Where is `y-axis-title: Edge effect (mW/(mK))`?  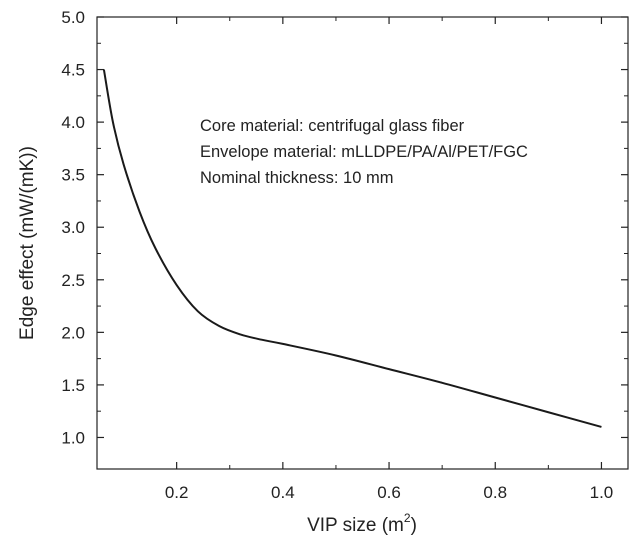
y-axis-title: Edge effect (mW/(mK)) is located at coordinates (27, 243).